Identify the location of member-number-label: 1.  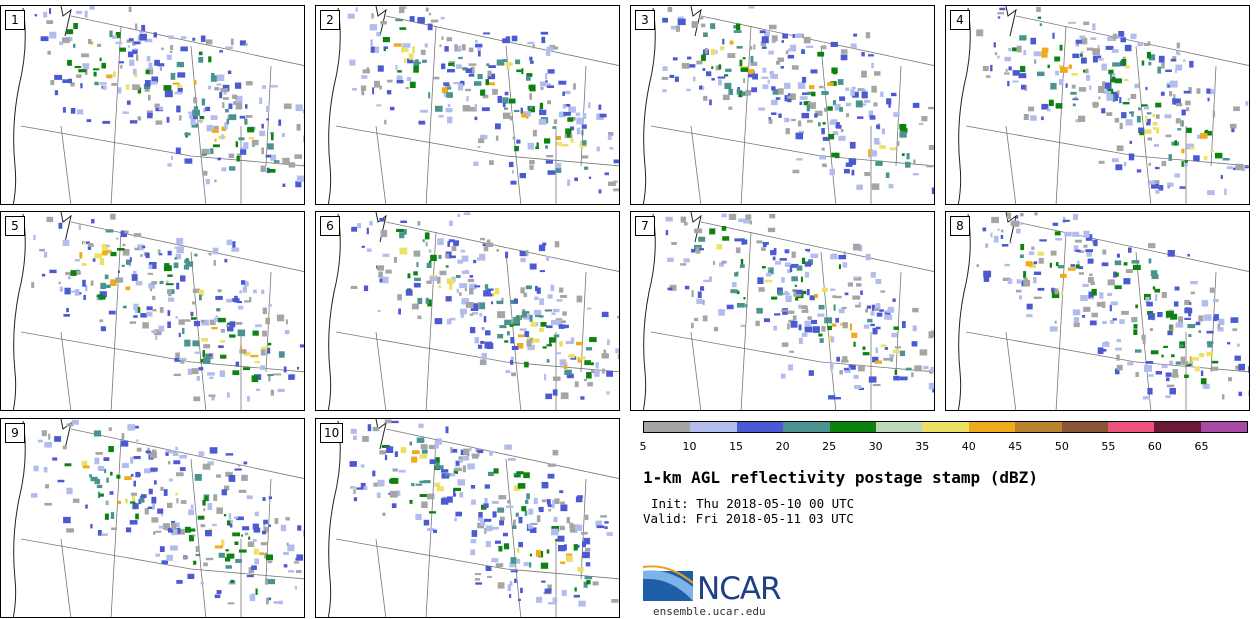
(15, 20).